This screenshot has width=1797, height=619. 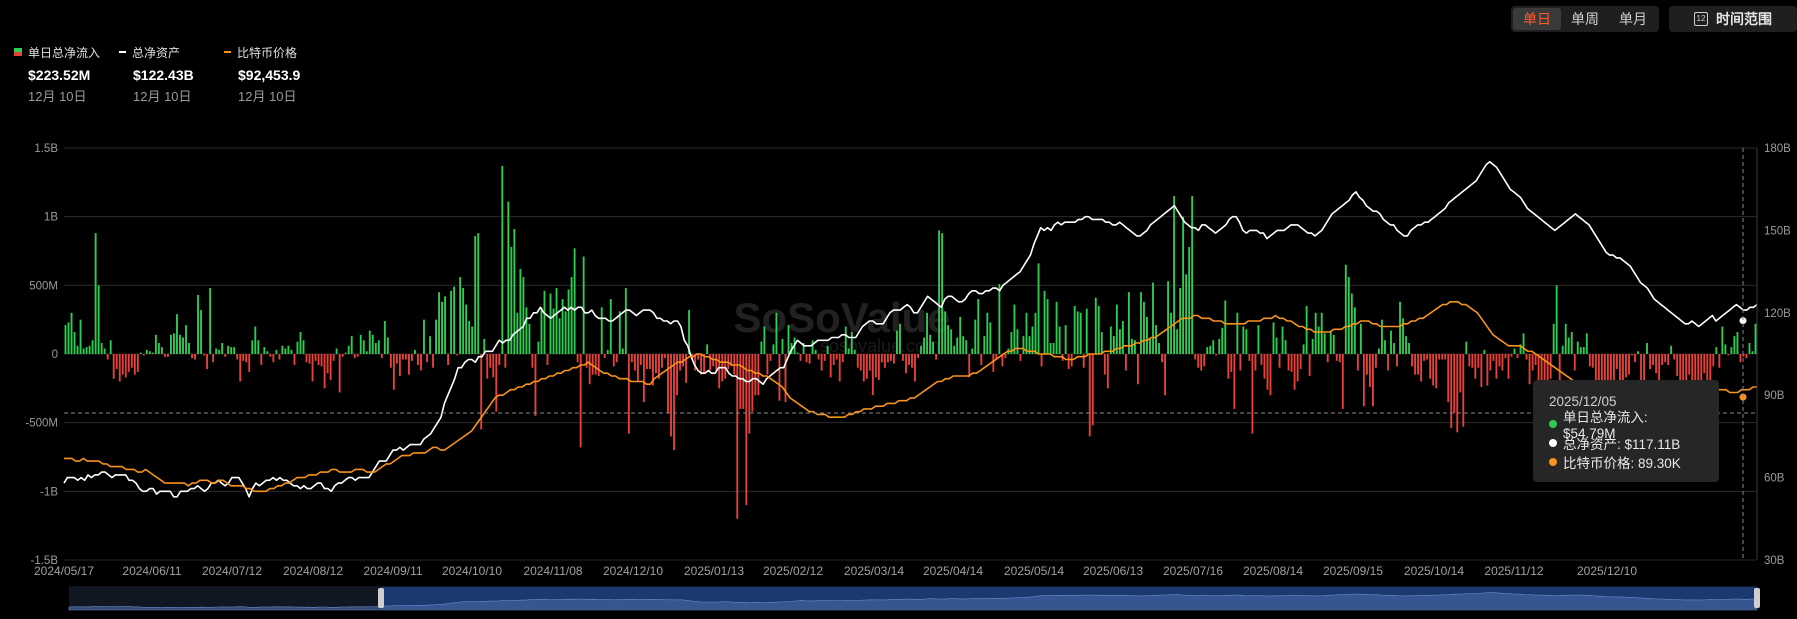 What do you see at coordinates (276, 74) in the screenshot?
I see `legend-item-btc: 比特币价格 $92,453.9 12月 10日` at bounding box center [276, 74].